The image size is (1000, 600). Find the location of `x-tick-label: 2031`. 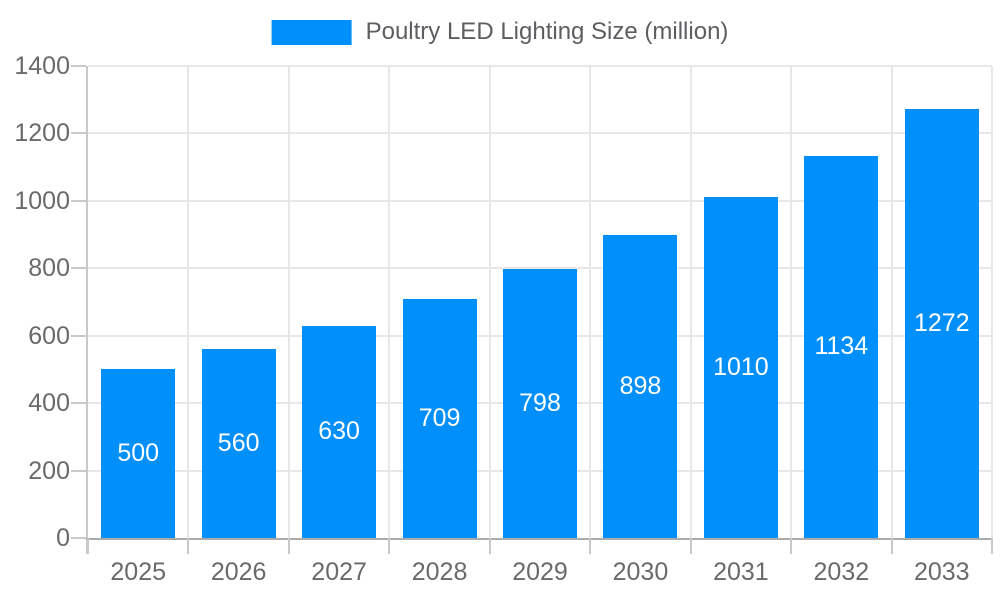

x-tick-label: 2031 is located at coordinates (741, 572).